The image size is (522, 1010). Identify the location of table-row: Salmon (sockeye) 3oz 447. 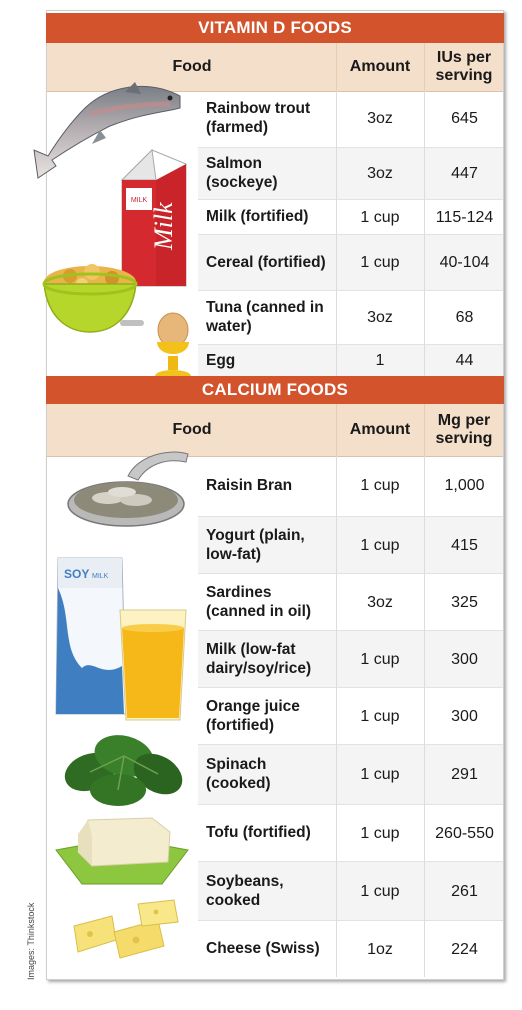
(350, 173).